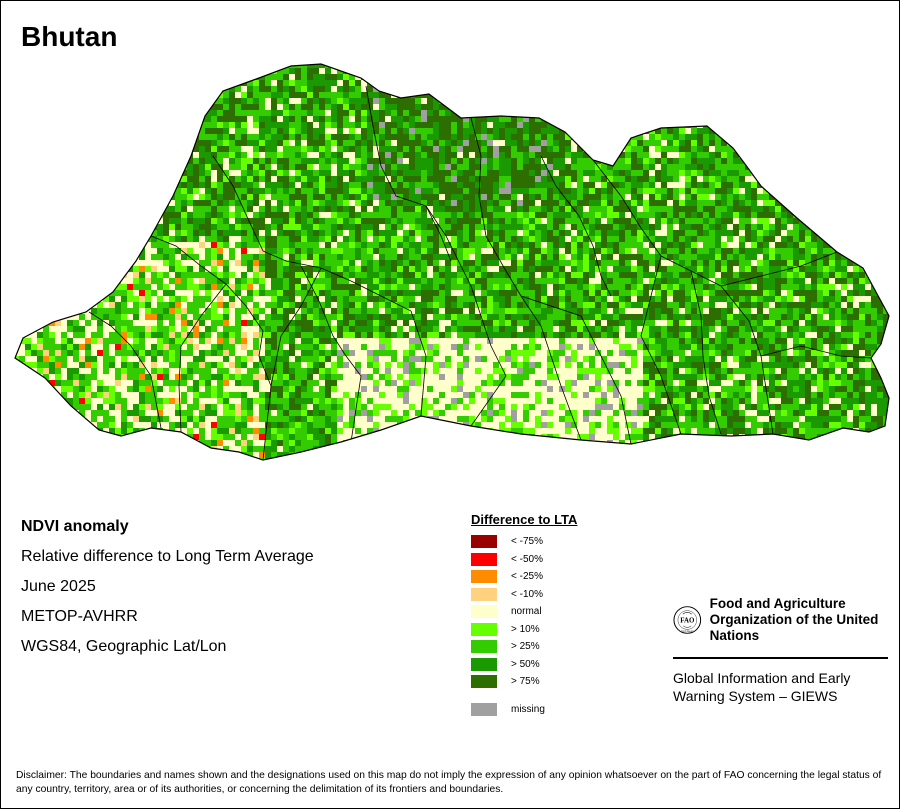 Image resolution: width=900 pixels, height=809 pixels. What do you see at coordinates (524, 519) in the screenshot?
I see `legend-title: Difference to LTA` at bounding box center [524, 519].